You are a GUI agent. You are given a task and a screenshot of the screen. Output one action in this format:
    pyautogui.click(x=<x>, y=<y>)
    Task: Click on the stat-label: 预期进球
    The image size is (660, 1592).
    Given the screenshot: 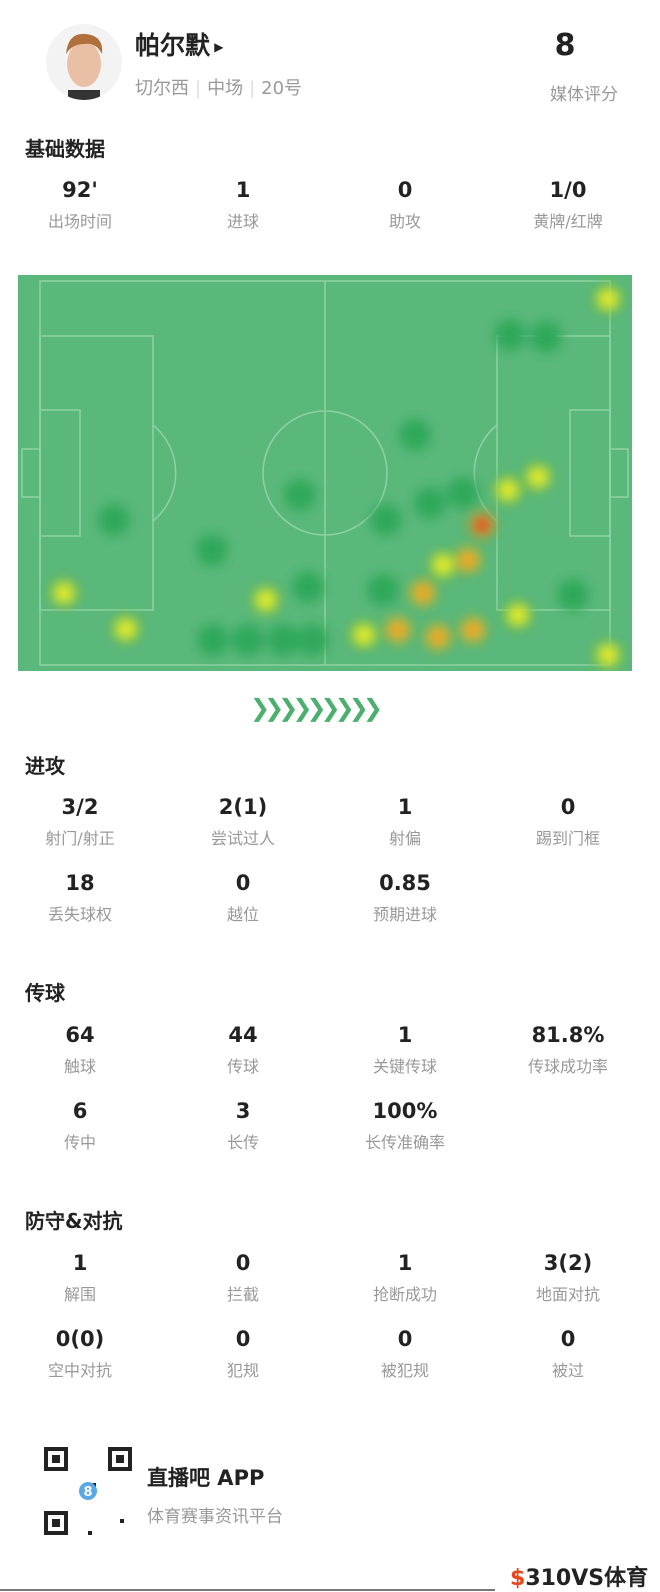 What is the action you would take?
    pyautogui.click(x=404, y=914)
    